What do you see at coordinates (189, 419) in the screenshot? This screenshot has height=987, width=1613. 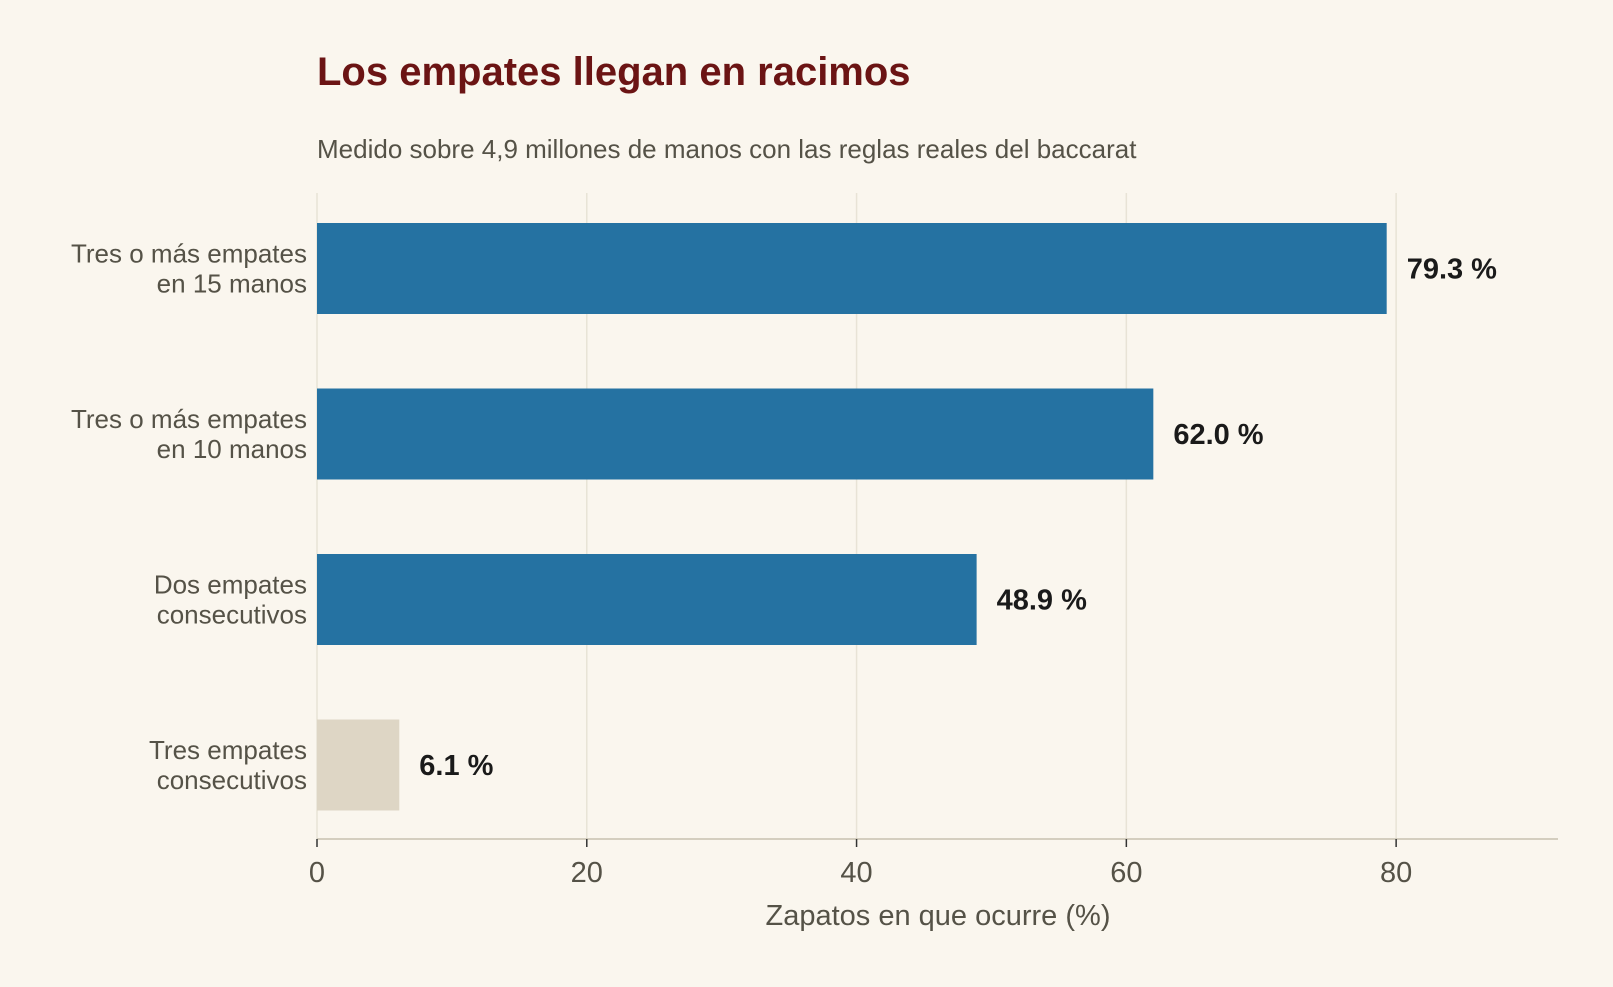 I see `category-label-1-line-0: Tres o más empates` at bounding box center [189, 419].